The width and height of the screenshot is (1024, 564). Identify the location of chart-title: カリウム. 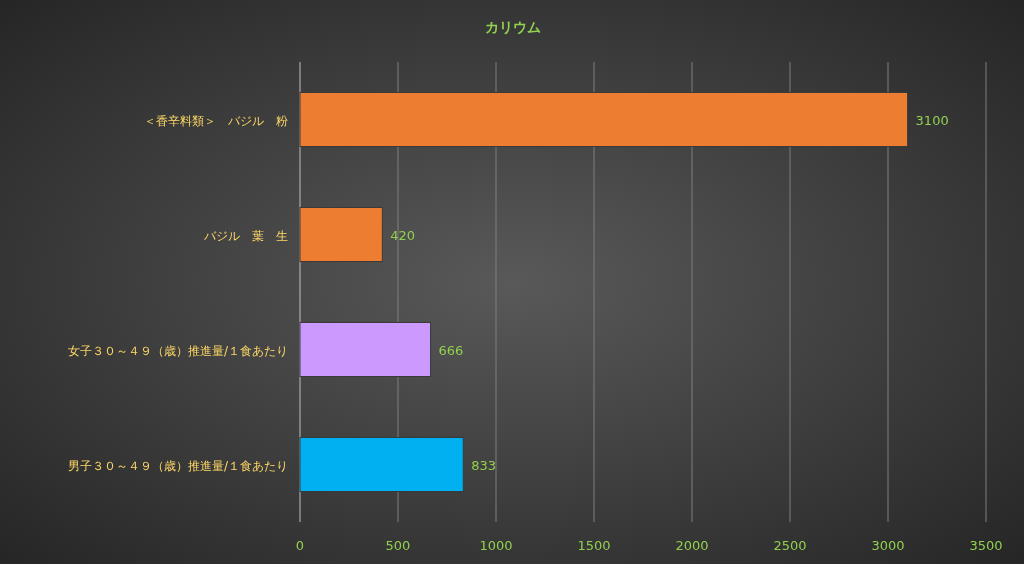
(513, 27).